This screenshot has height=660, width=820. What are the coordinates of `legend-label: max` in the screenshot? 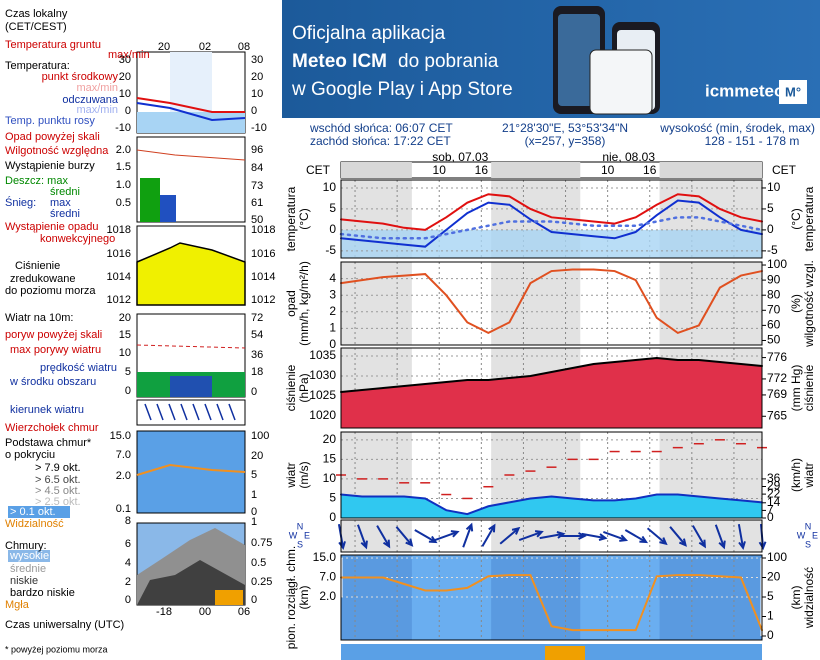 It's located at (60, 203).